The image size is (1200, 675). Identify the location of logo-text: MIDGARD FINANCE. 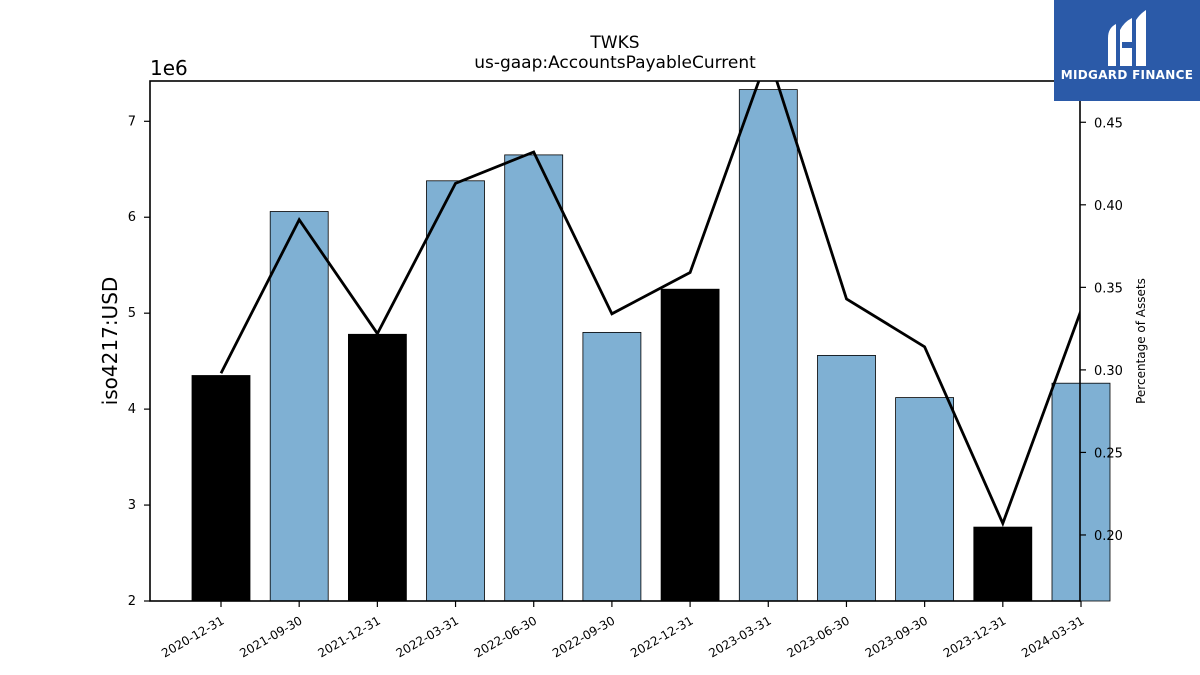
(1127, 75).